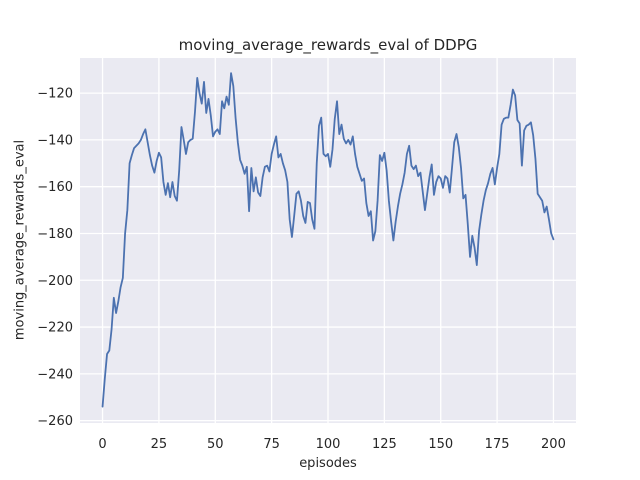 The image size is (640, 480). Describe the element at coordinates (55, 187) in the screenshot. I see `y-tick-label: −160` at that location.